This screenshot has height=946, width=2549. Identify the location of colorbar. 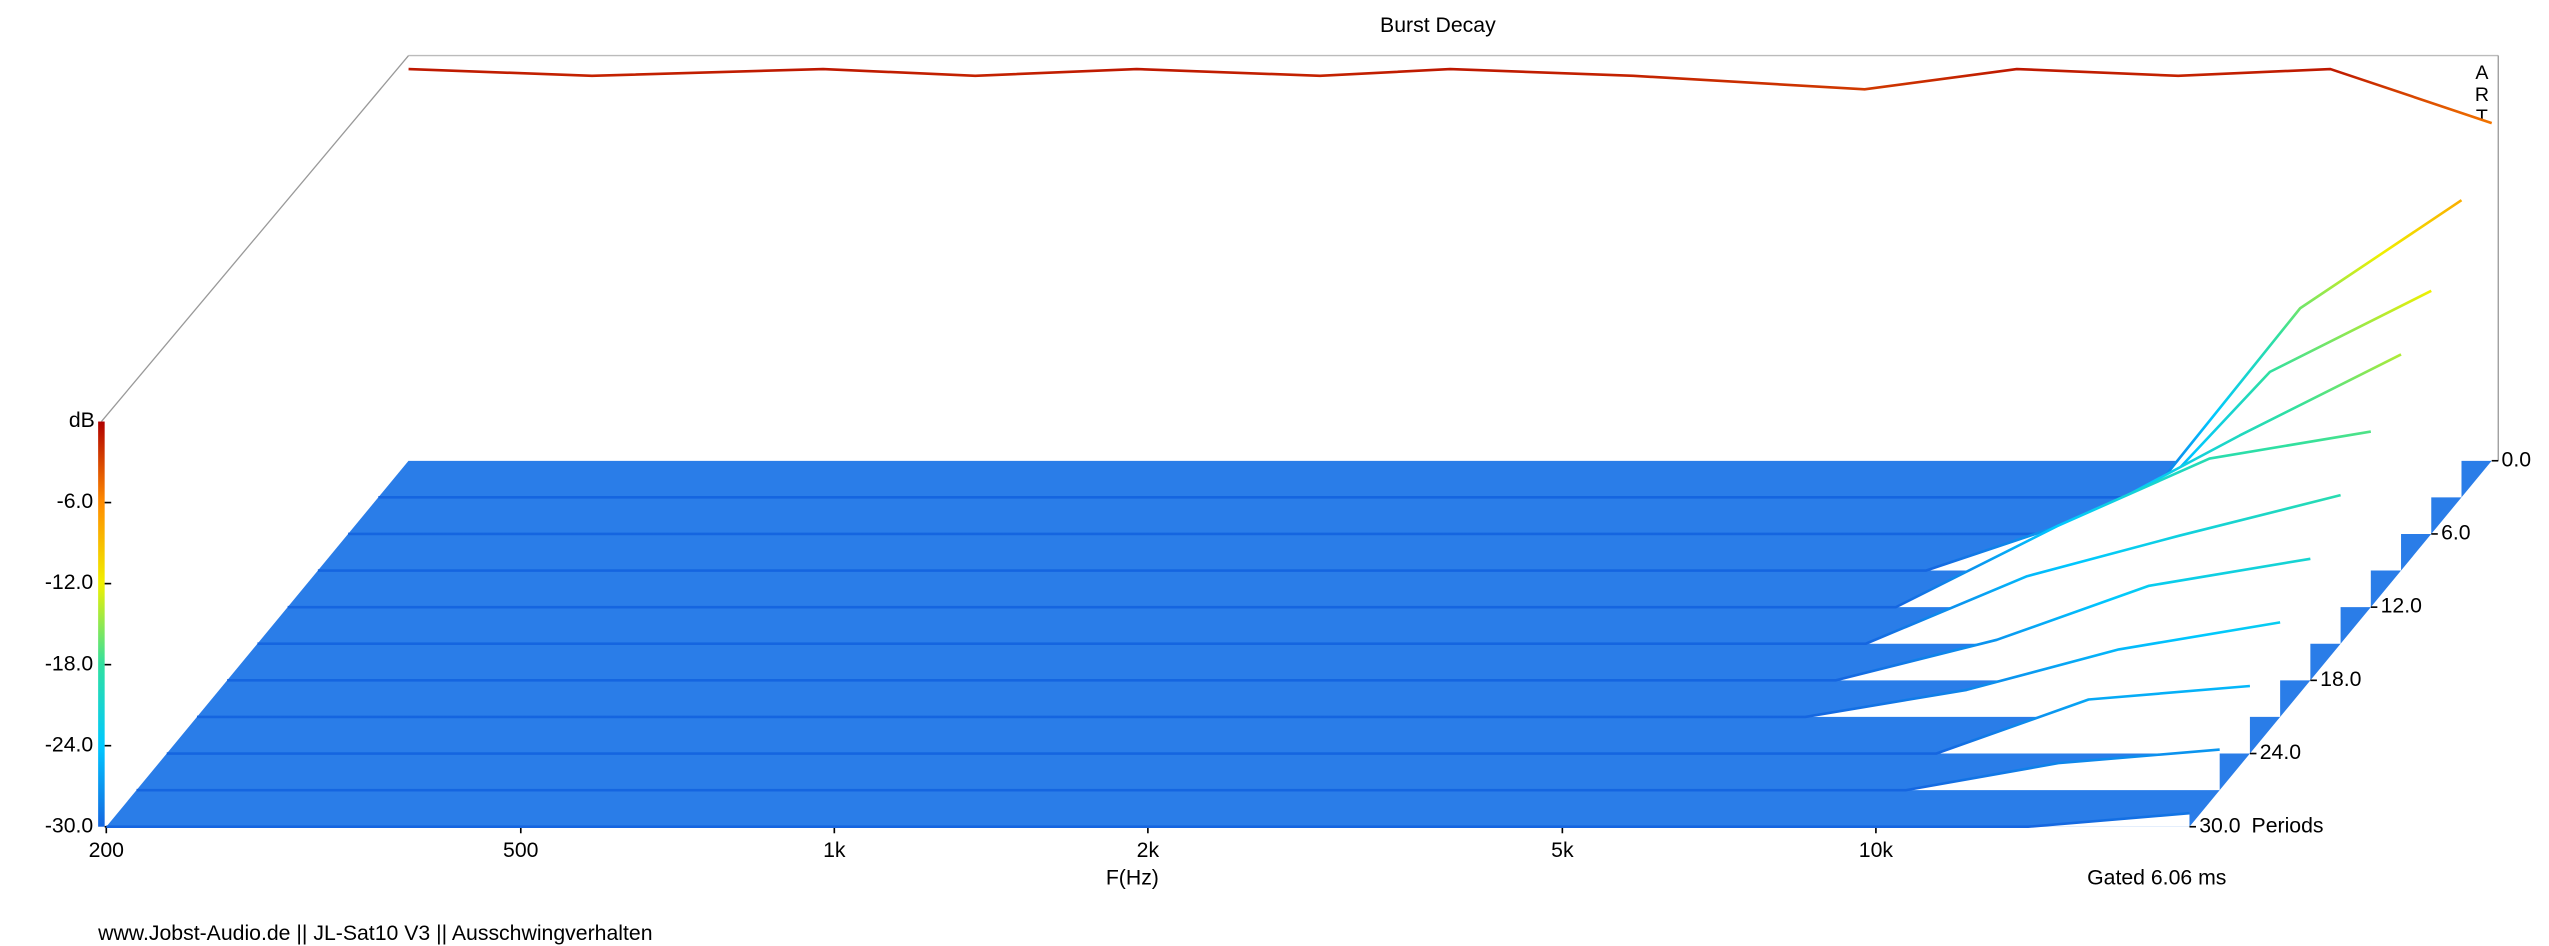
(101, 624).